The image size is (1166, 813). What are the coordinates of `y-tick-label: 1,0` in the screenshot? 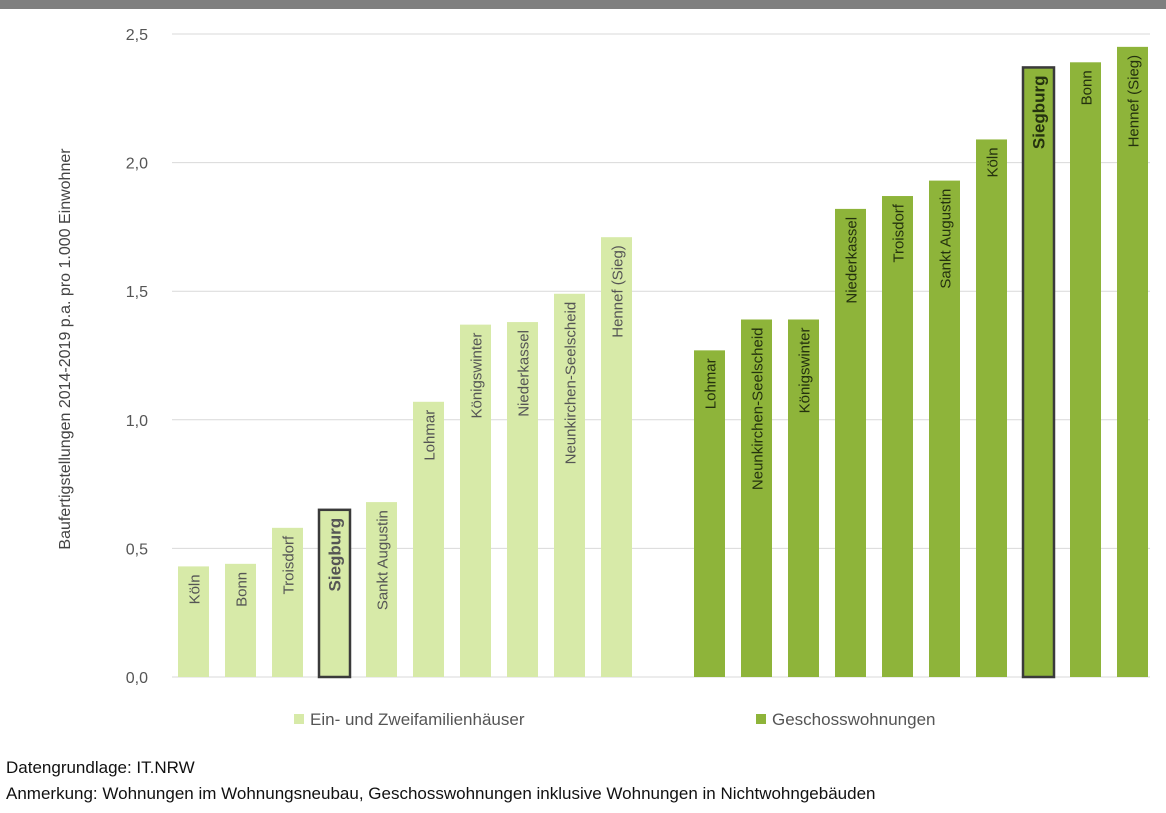 It's located at (137, 421).